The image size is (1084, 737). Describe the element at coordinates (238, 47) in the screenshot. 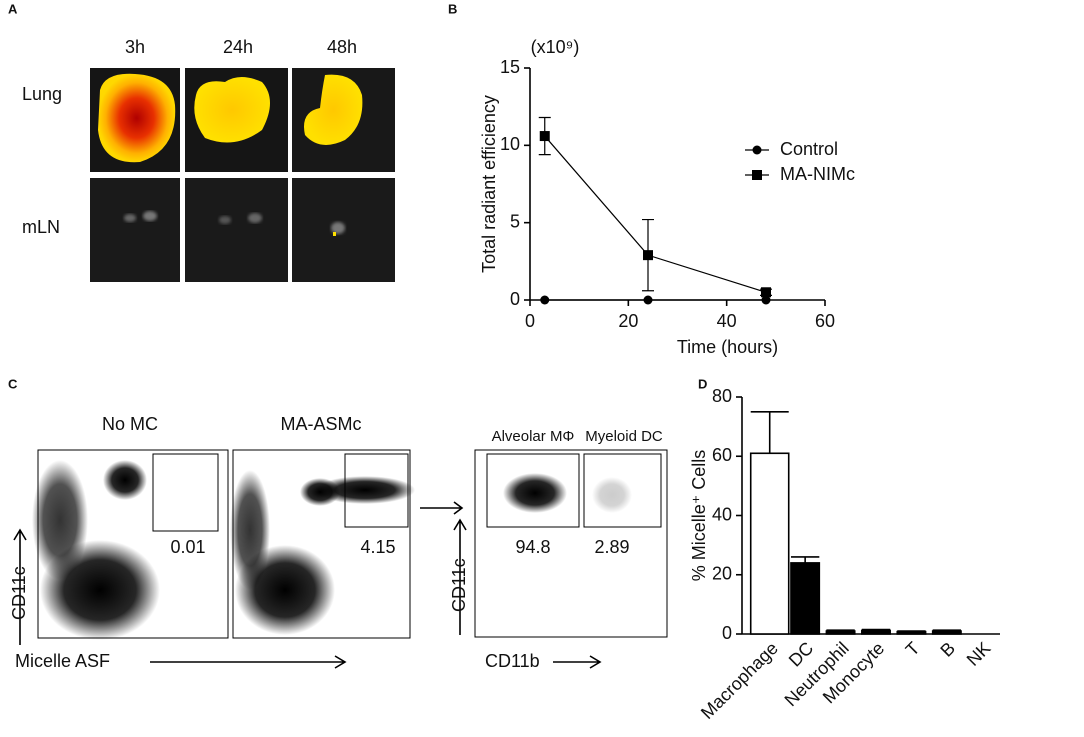

I see `column-label: 24h` at that location.